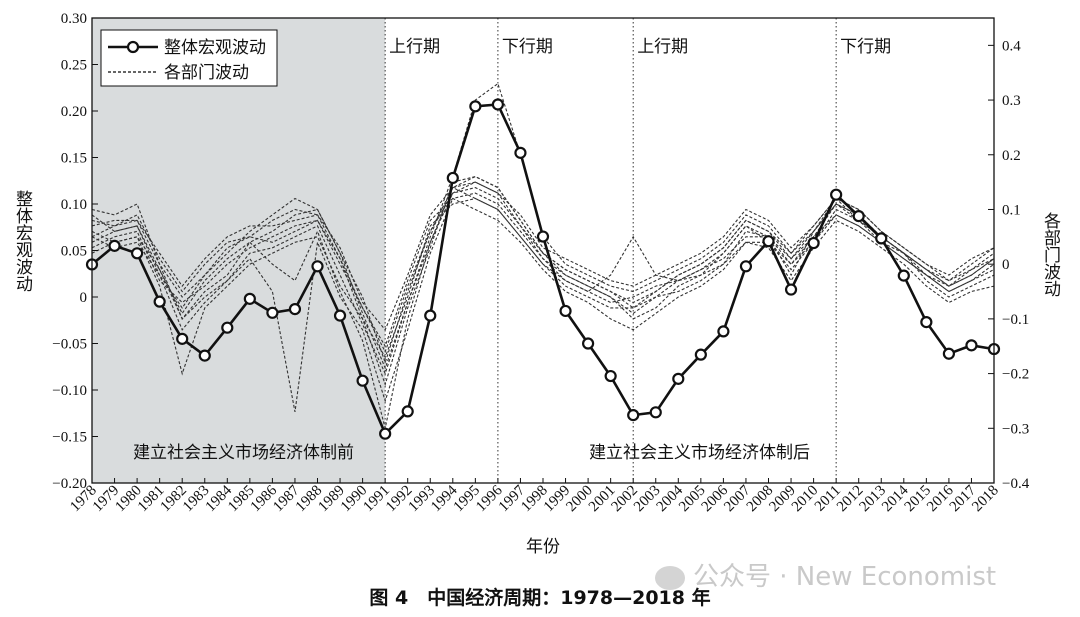  What do you see at coordinates (540, 598) in the screenshot?
I see `figure-caption: 图 4 中国经济周期：1978—2018 年` at bounding box center [540, 598].